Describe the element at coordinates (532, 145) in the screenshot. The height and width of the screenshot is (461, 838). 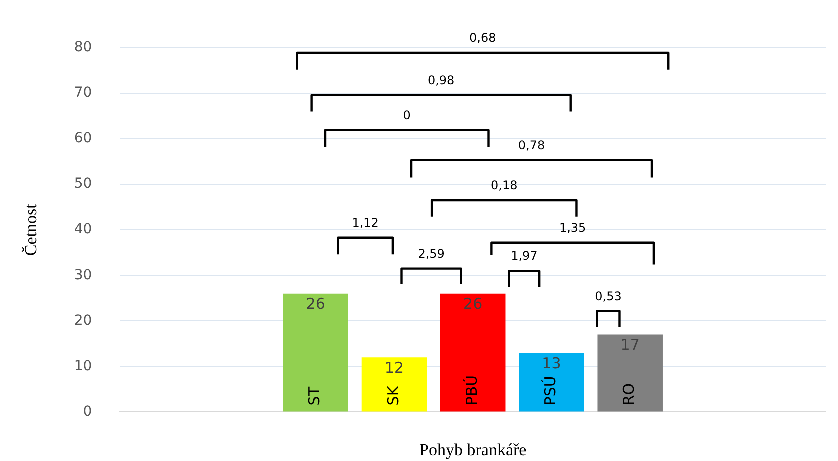
I see `annotation: 0,78` at that location.